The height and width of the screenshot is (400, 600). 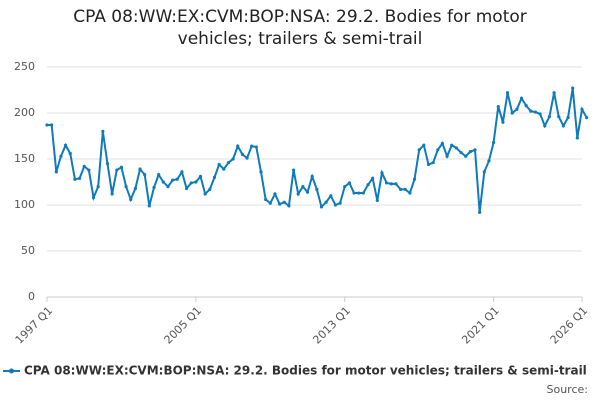 What do you see at coordinates (34, 325) in the screenshot?
I see `x-tick-label: 1997 Q1` at bounding box center [34, 325].